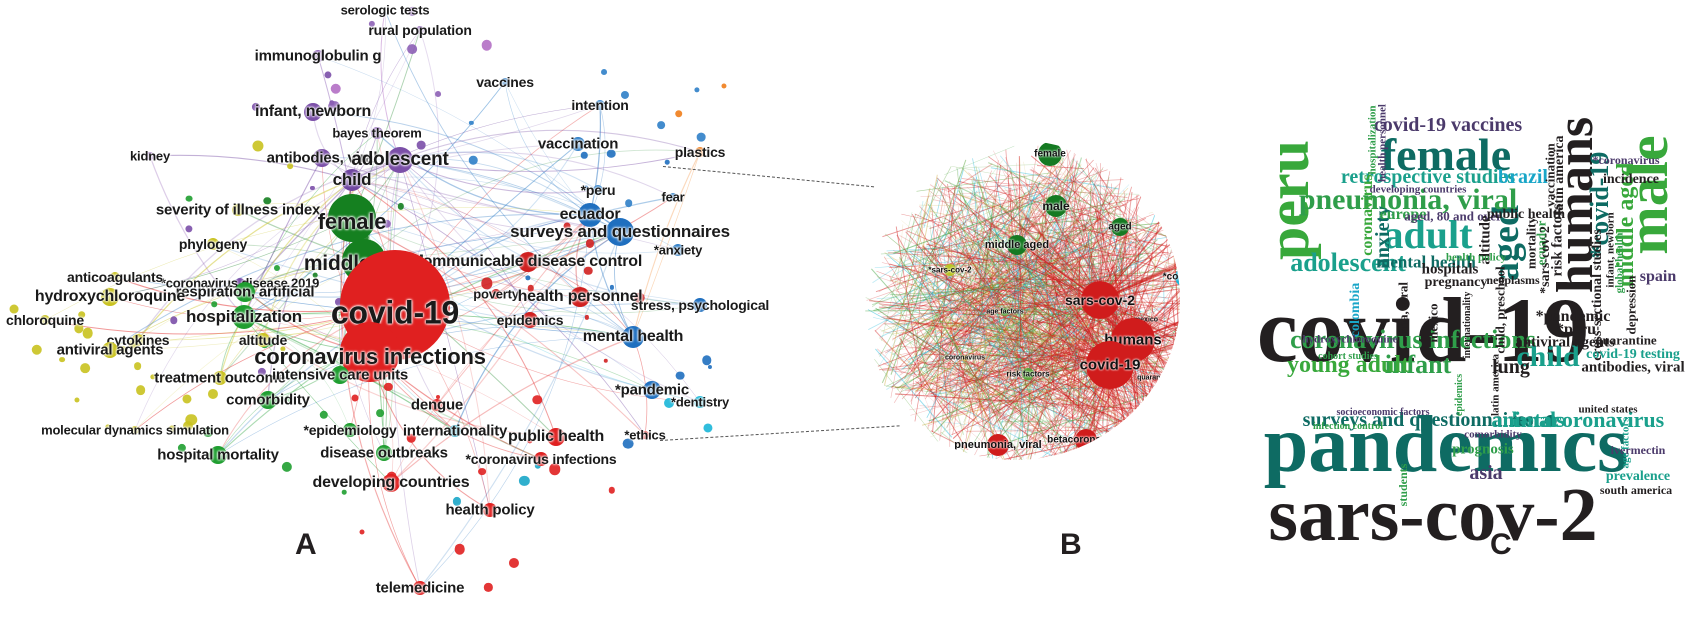 The height and width of the screenshot is (642, 1701). What do you see at coordinates (437, 405) in the screenshot?
I see `network-node-dengue` at bounding box center [437, 405].